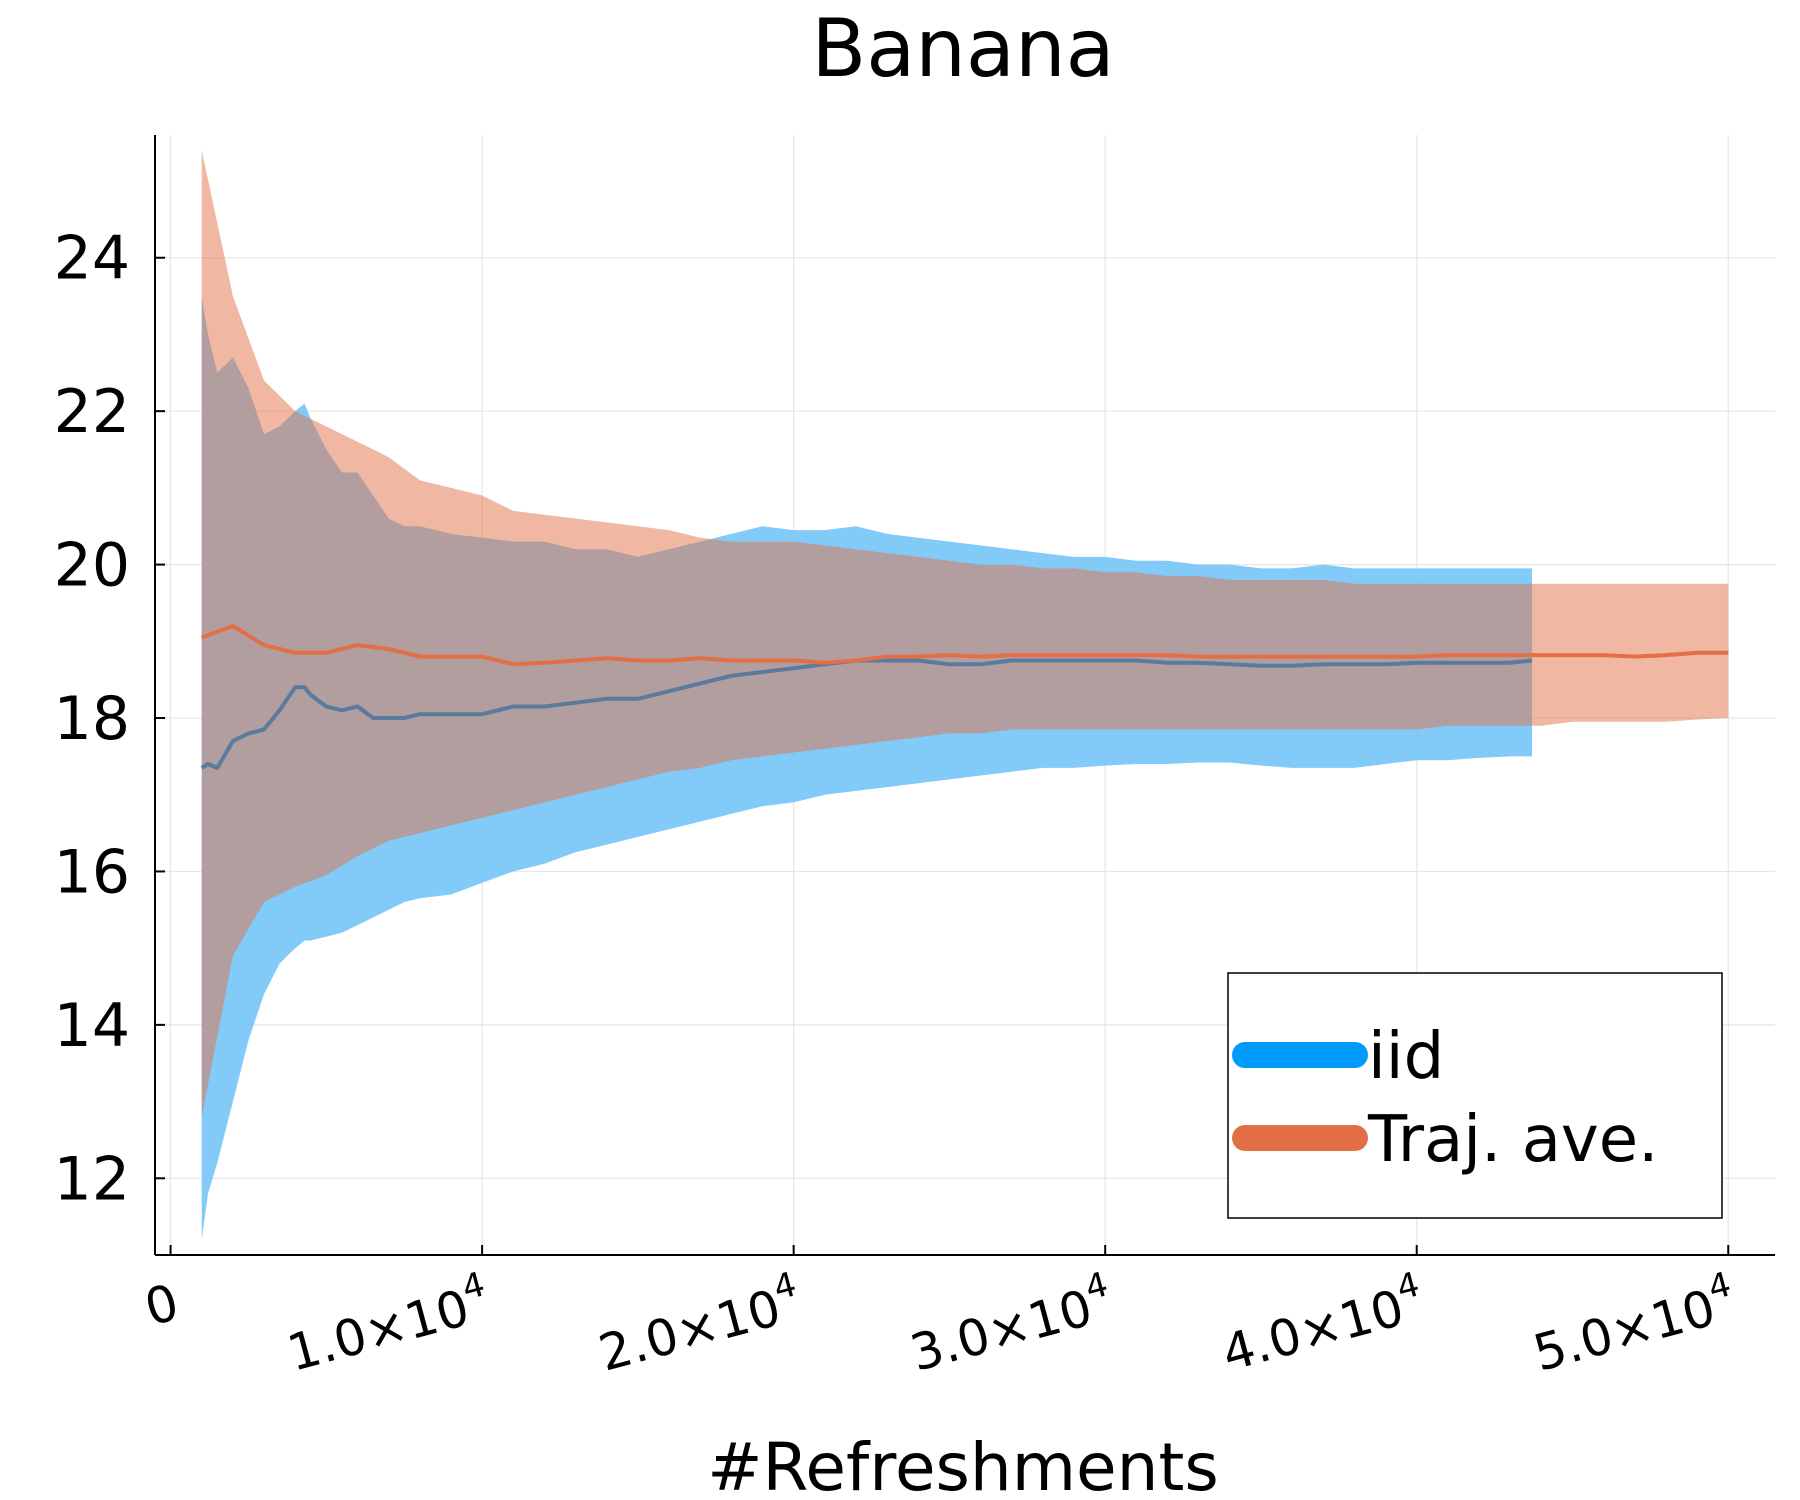  I want to click on x-tick-text-1: 1.0×104, so click(387, 1323).